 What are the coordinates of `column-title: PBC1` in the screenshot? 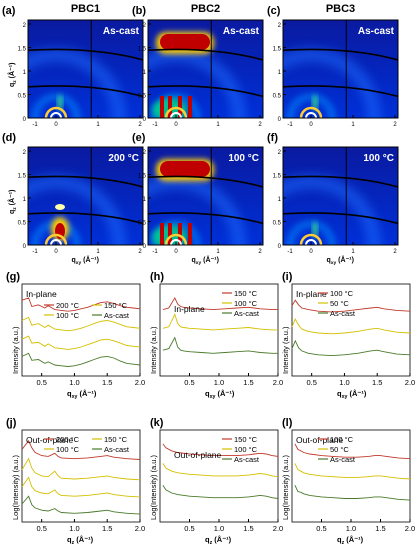 It's located at (85, 9).